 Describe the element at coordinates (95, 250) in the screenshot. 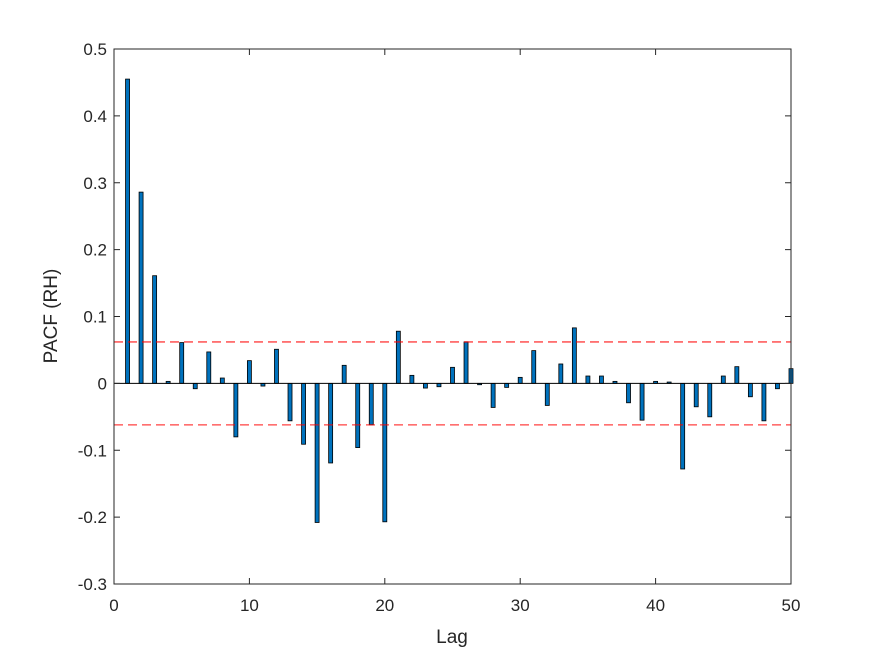

I see `y-tick-label: 0.2` at that location.